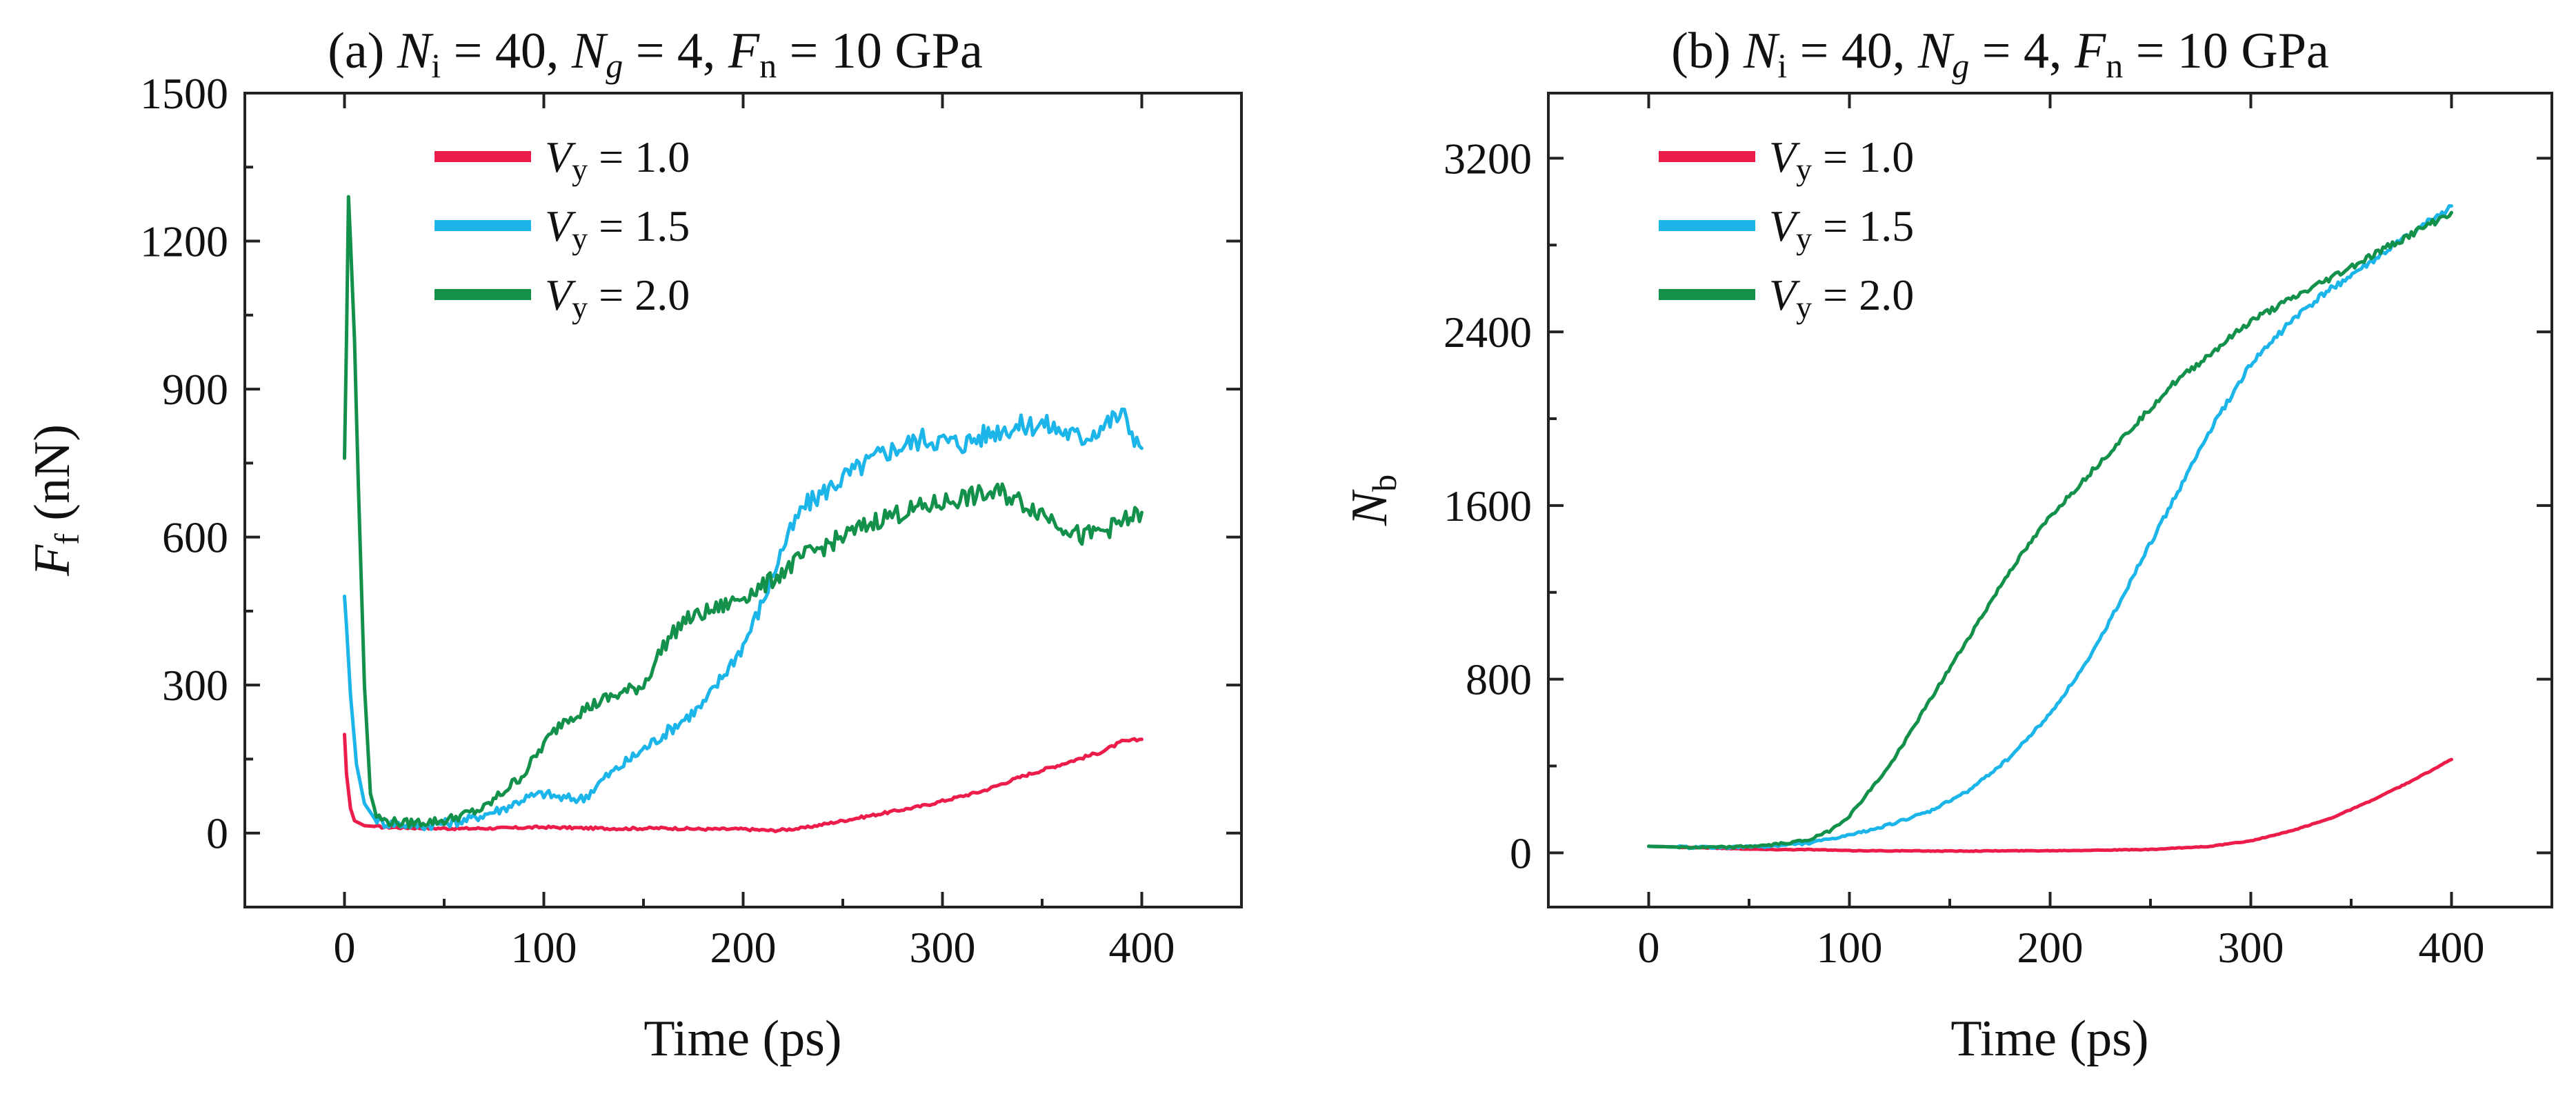 This screenshot has height=1094, width=2576. What do you see at coordinates (742, 1039) in the screenshot?
I see `panel-a-x-axis-title: Time (ps)` at bounding box center [742, 1039].